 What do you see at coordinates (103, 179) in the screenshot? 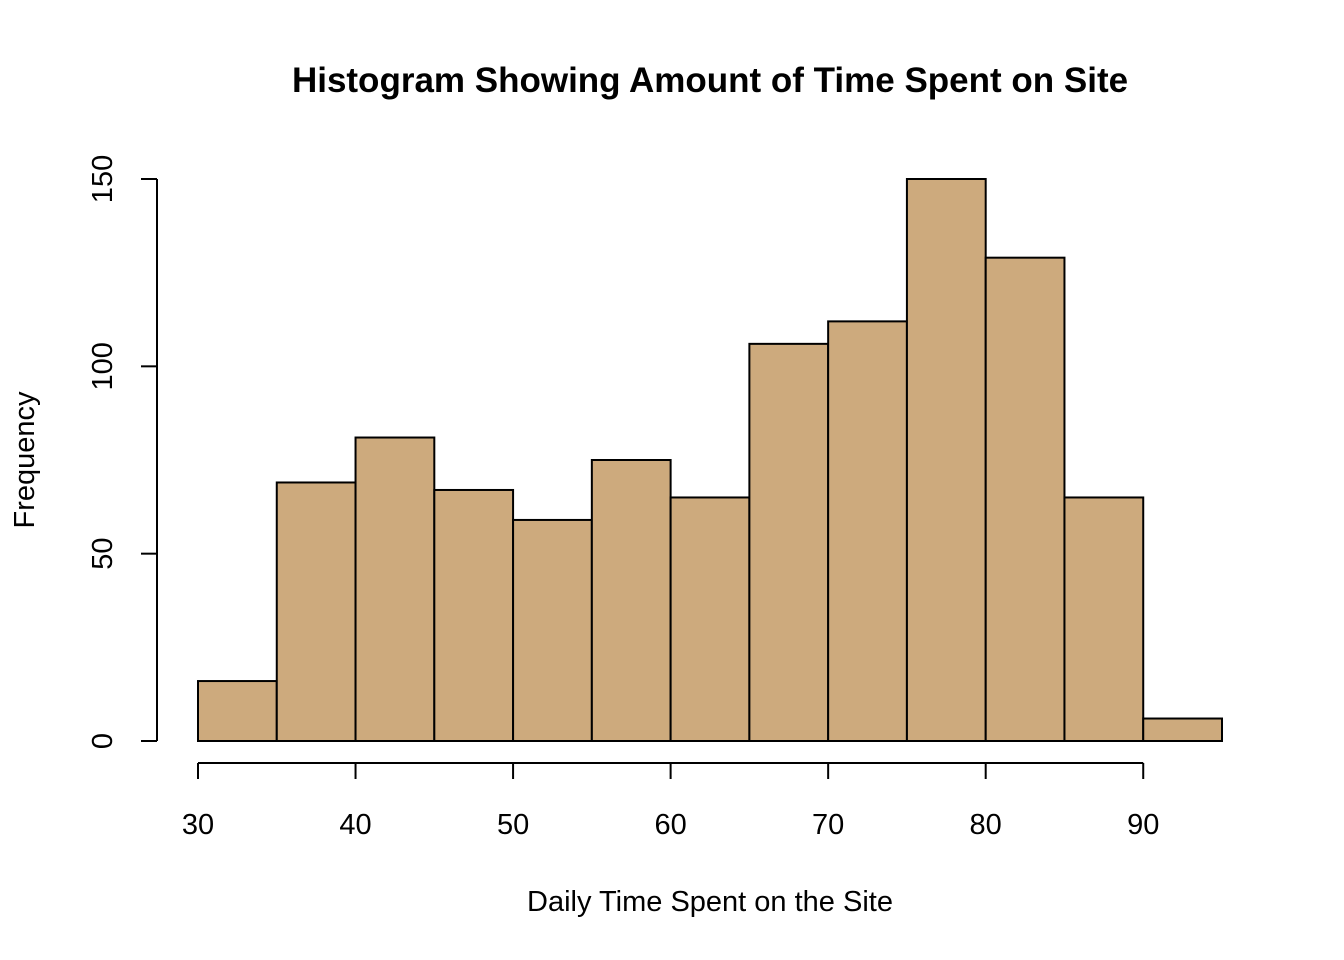
I see `y-tick-label: 150` at bounding box center [103, 179].